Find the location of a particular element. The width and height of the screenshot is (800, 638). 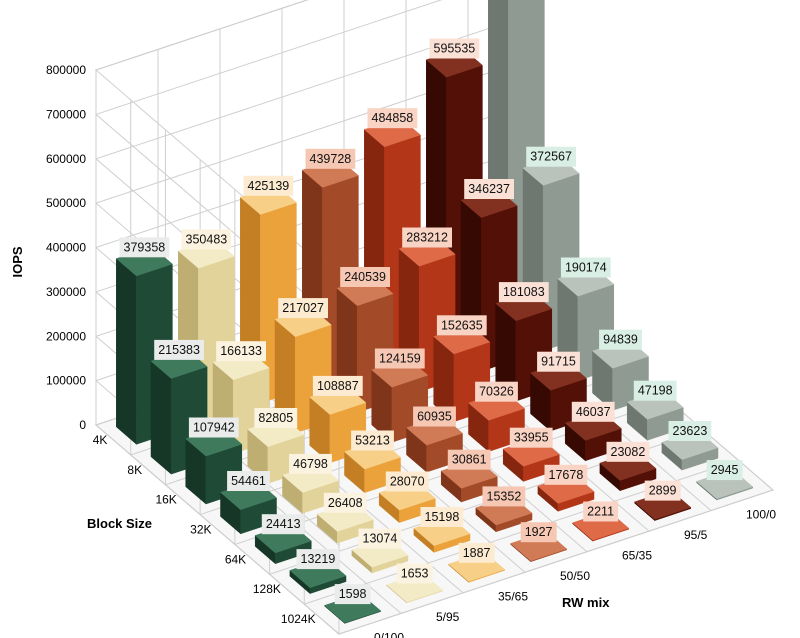

data-label-text: 350483 is located at coordinates (207, 240).